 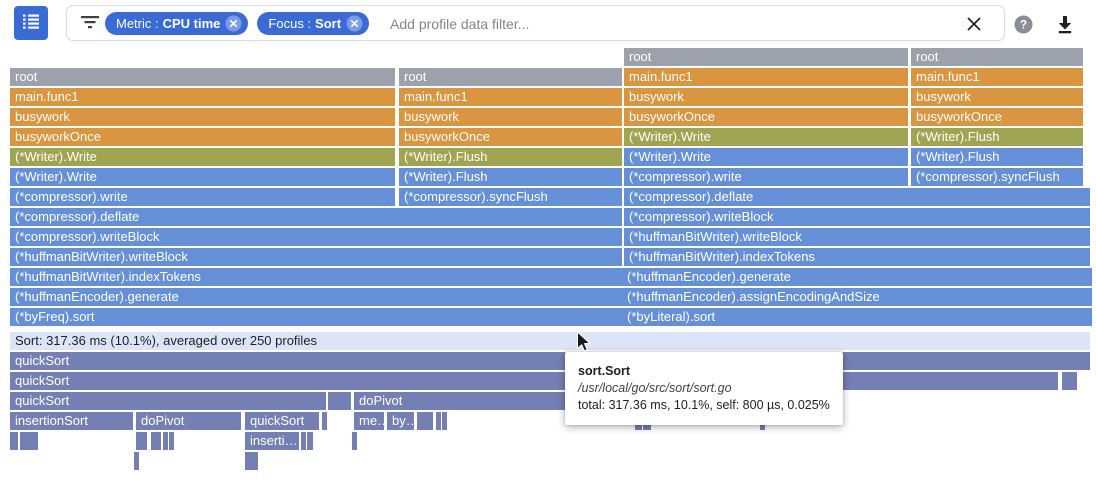 What do you see at coordinates (137, 23) in the screenshot?
I see `chip-prefix: Metric :` at bounding box center [137, 23].